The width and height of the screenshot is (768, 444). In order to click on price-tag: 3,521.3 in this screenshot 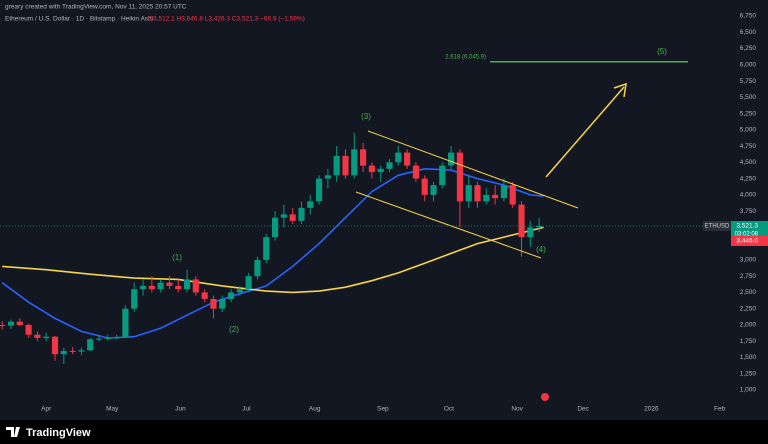, I will do `click(747, 226)`.